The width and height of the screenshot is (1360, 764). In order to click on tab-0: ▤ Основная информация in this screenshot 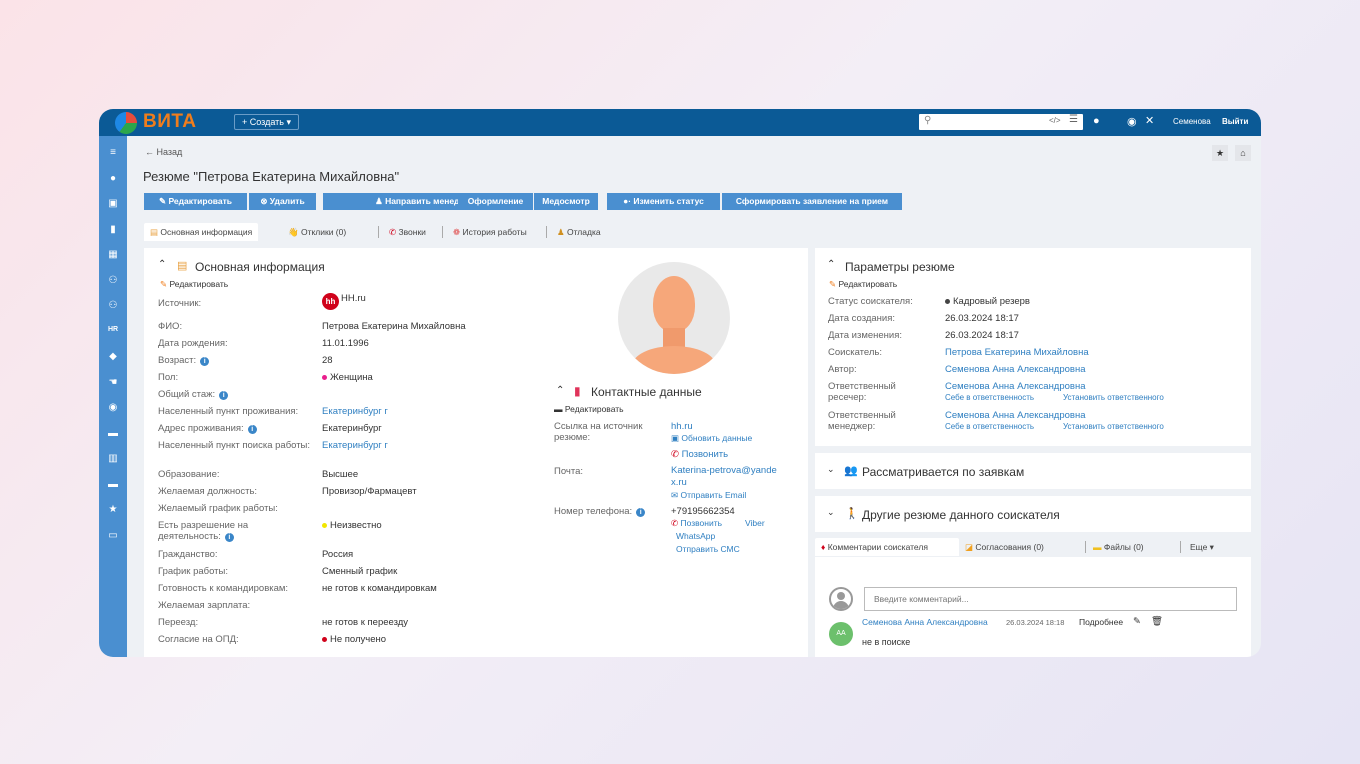, I will do `click(201, 232)`.